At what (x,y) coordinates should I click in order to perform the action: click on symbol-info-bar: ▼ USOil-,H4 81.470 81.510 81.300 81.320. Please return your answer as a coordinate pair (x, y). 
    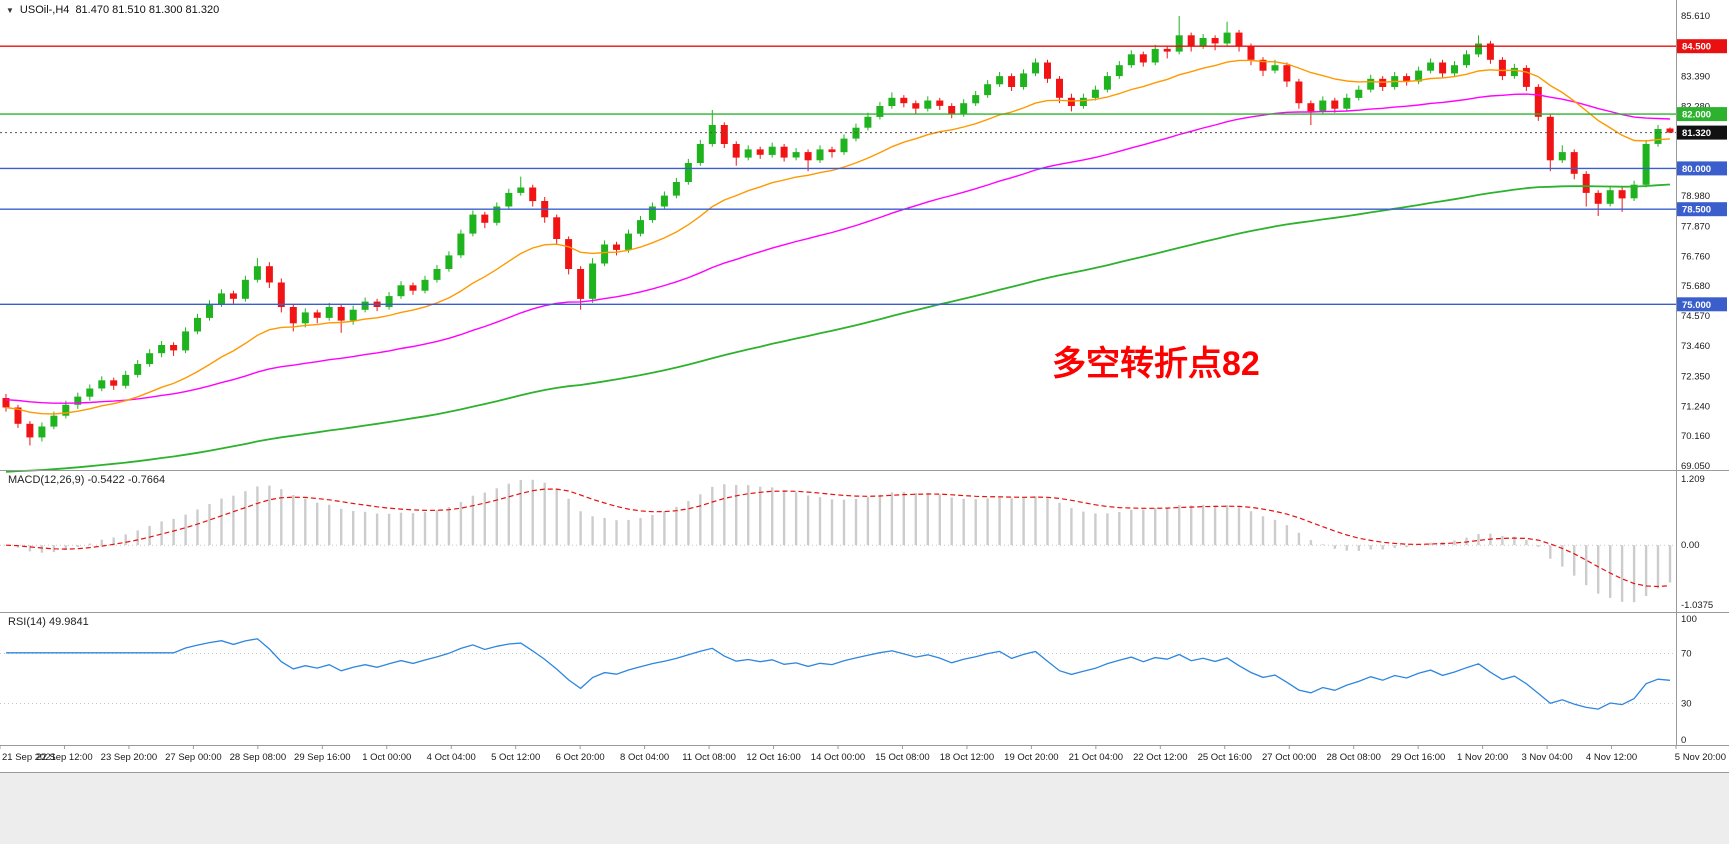
    Looking at the image, I should click on (112, 10).